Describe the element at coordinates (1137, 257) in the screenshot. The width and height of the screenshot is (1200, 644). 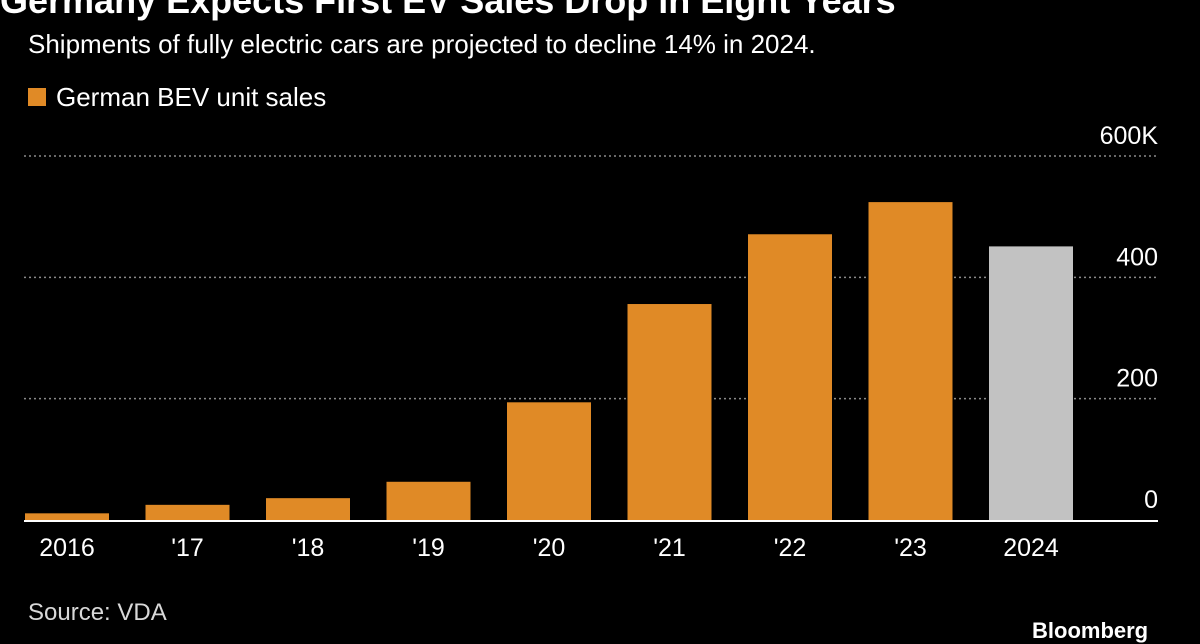
I see `y-tick-label: 400` at that location.